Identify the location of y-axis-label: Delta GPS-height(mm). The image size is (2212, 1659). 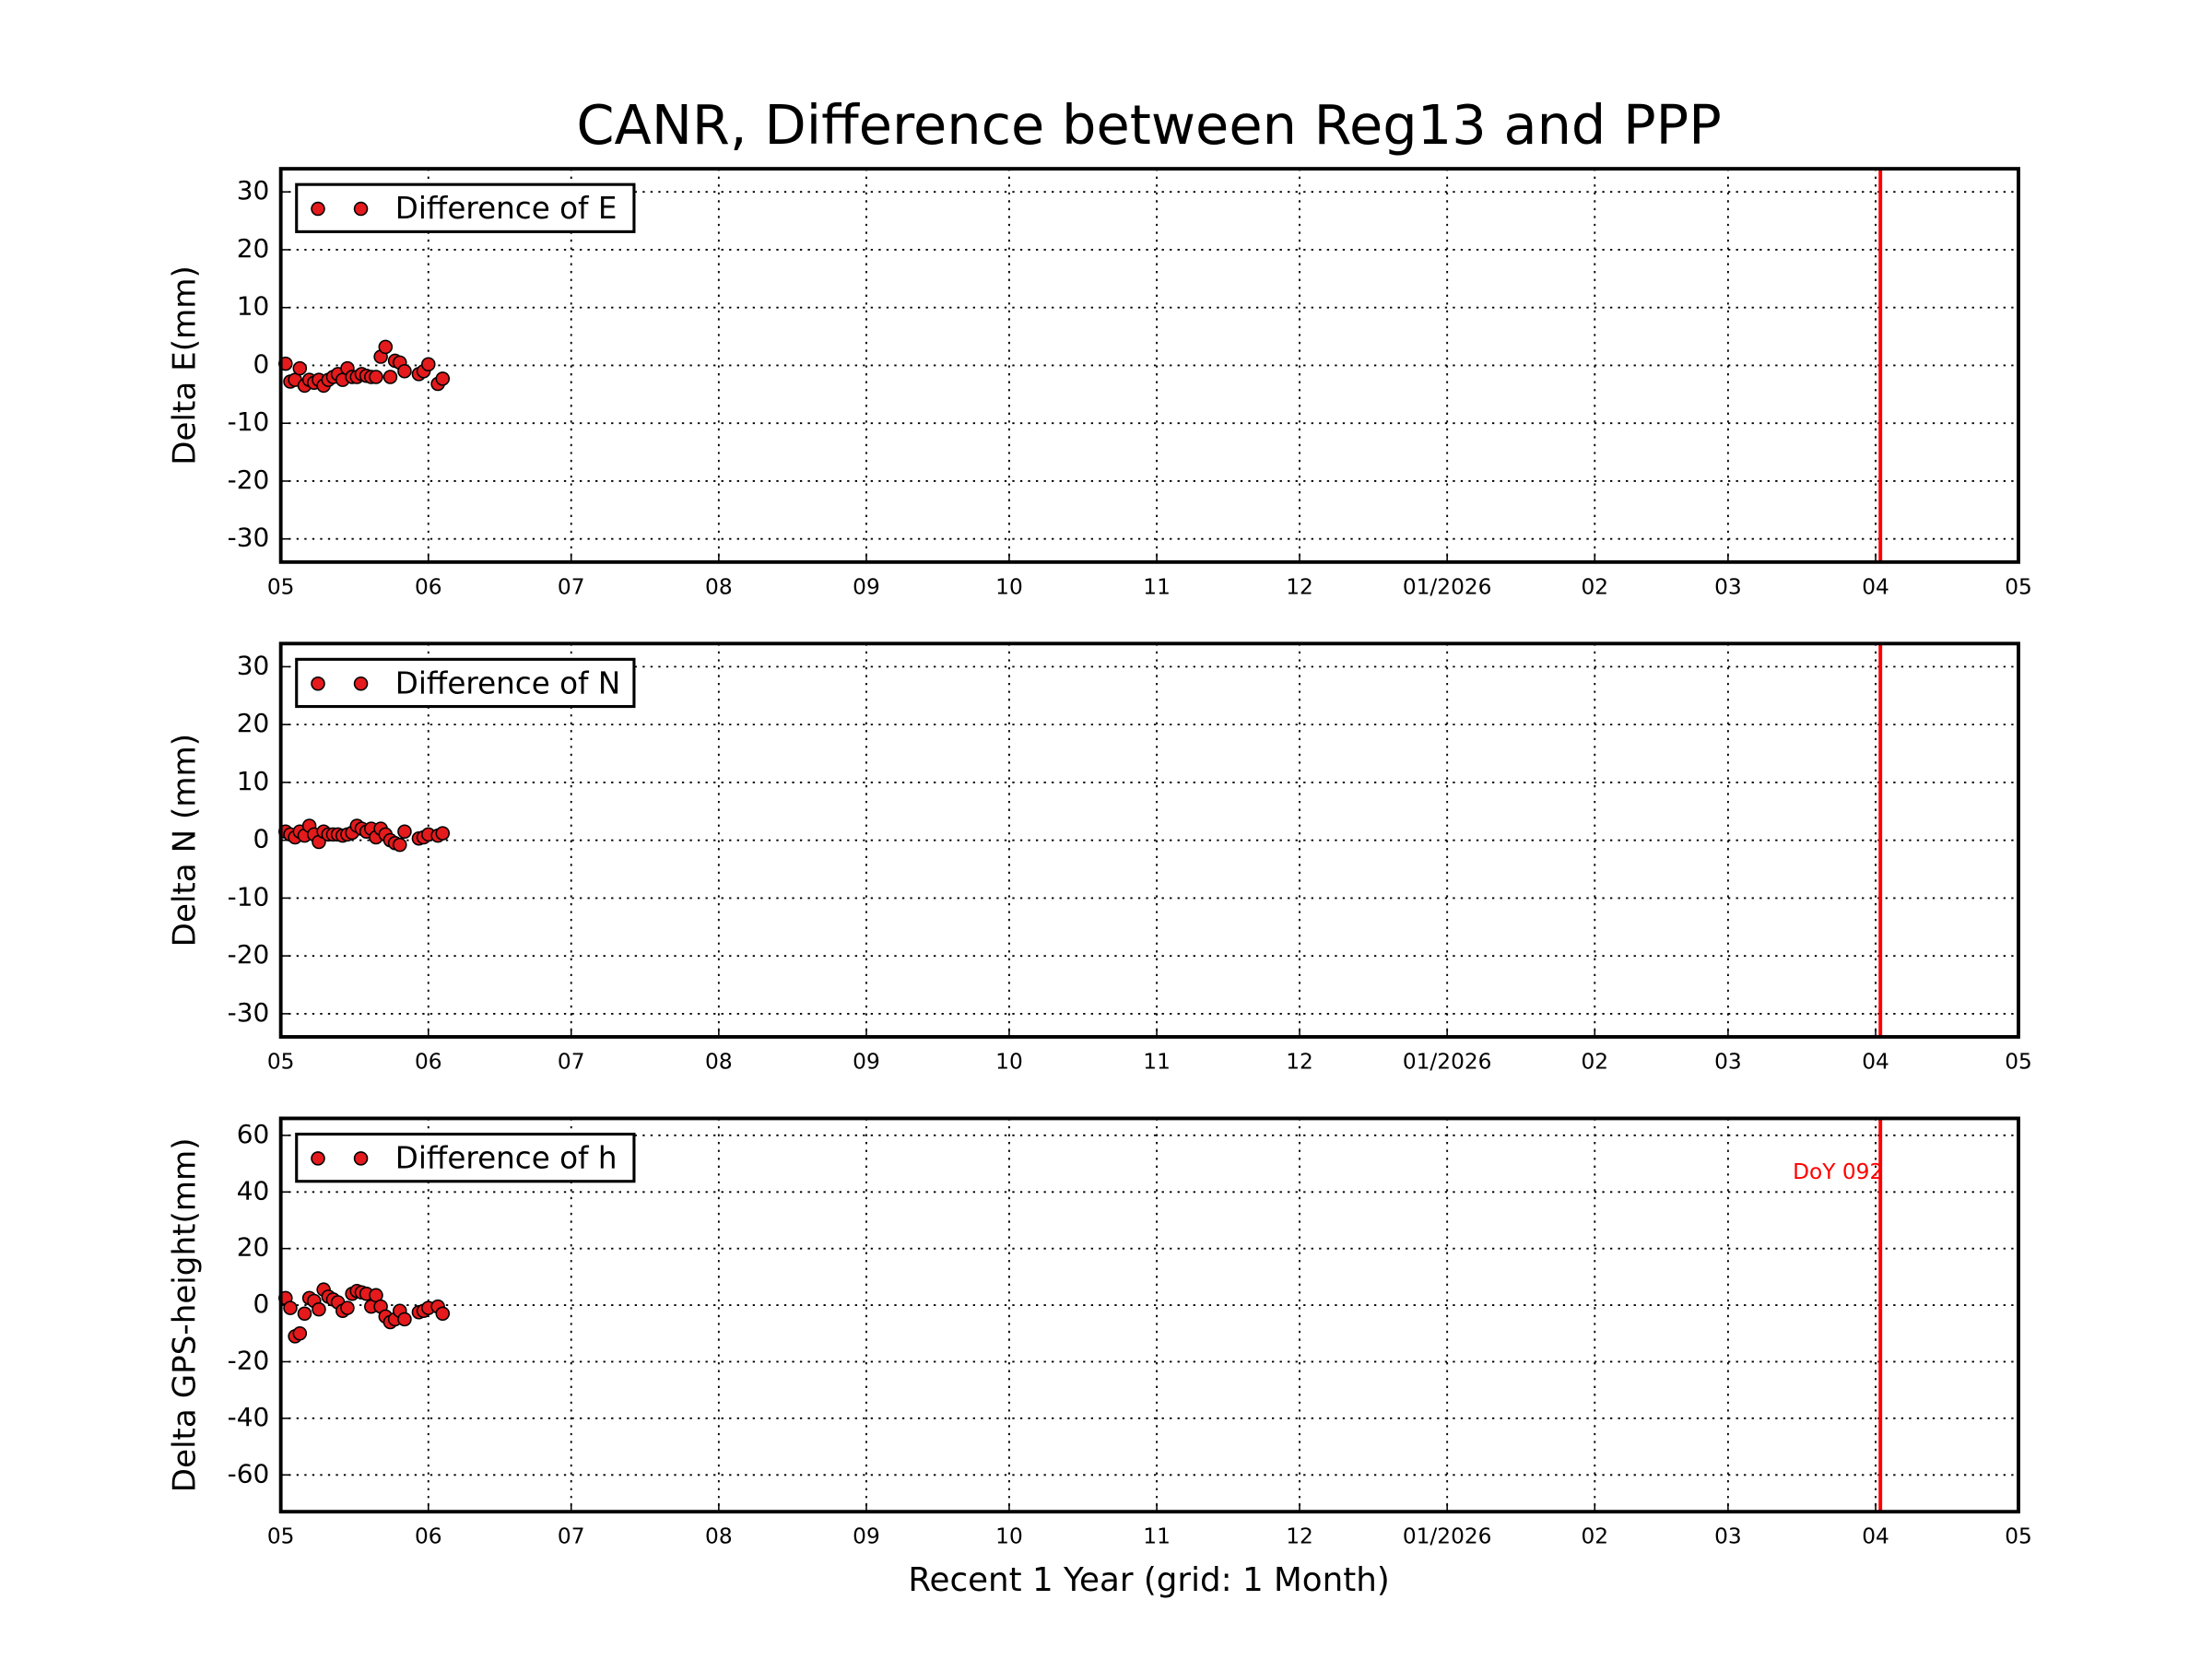
(185, 1314).